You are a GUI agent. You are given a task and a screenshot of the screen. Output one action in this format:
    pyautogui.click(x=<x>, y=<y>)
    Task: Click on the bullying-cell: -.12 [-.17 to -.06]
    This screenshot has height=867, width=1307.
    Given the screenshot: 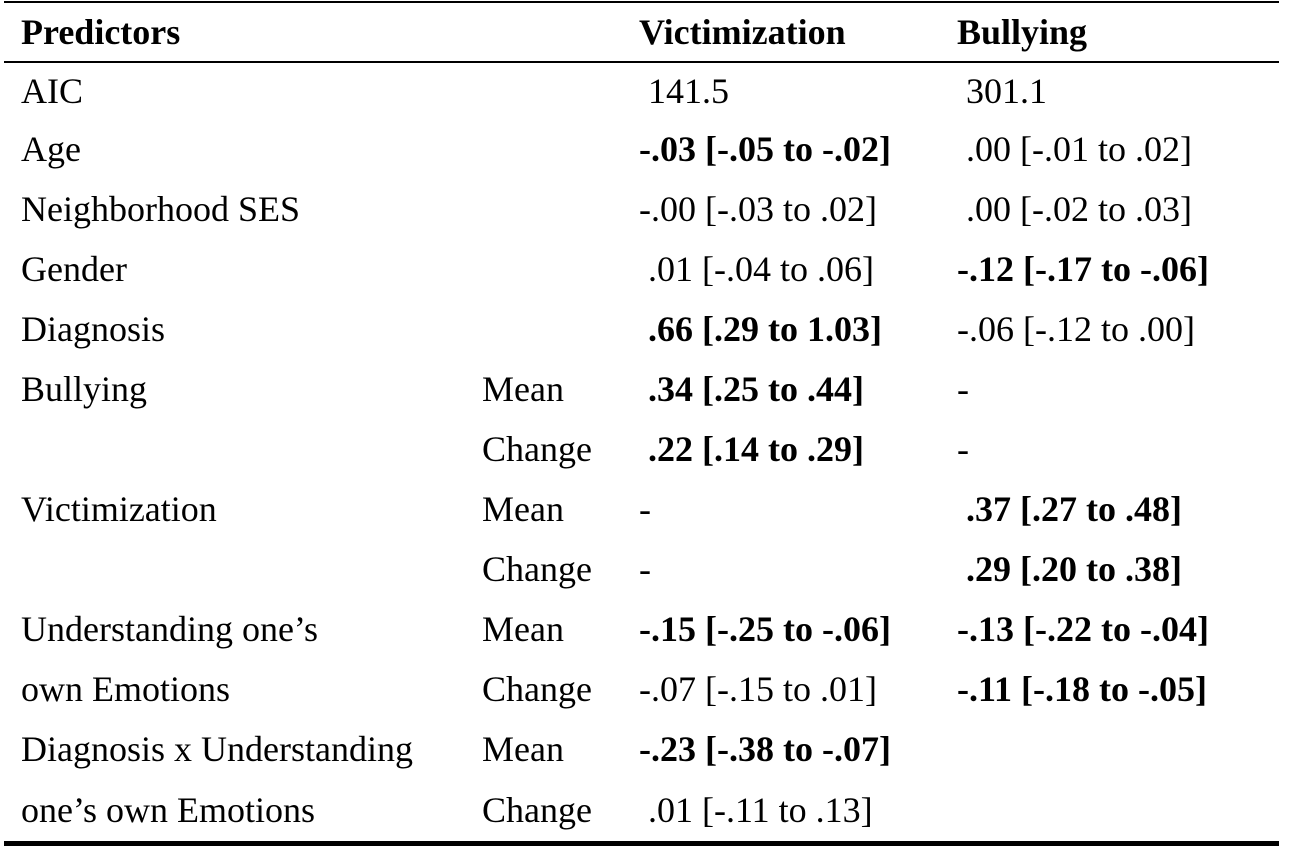 What is the action you would take?
    pyautogui.click(x=1083, y=269)
    